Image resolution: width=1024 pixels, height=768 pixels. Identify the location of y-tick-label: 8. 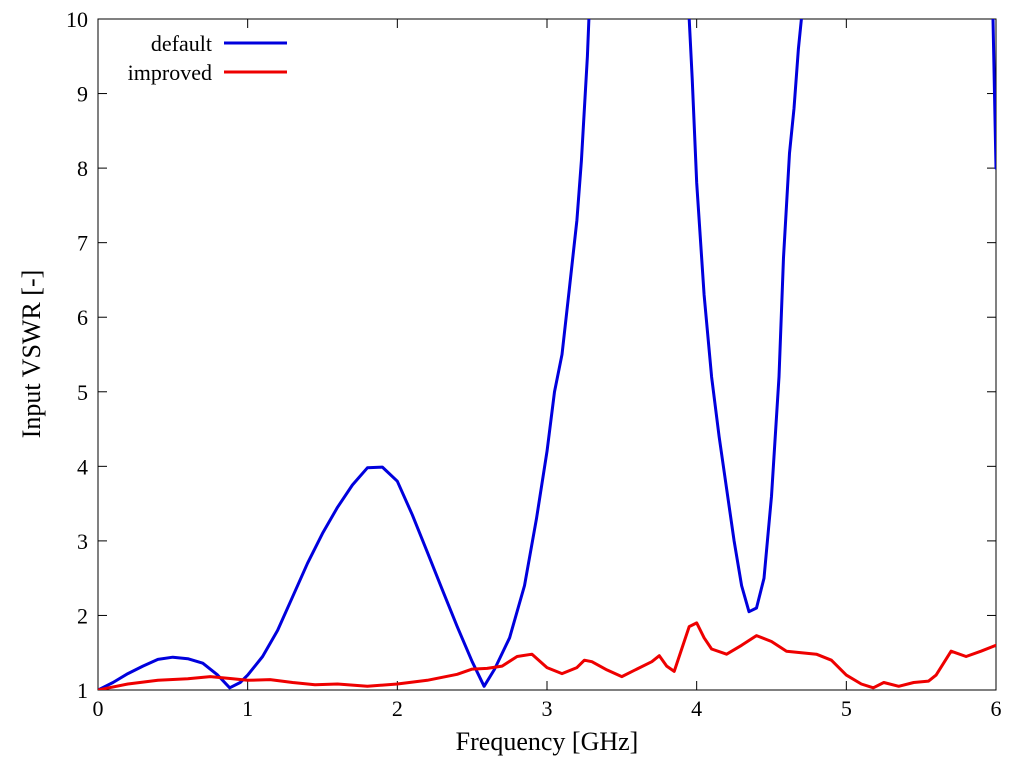
(82, 168).